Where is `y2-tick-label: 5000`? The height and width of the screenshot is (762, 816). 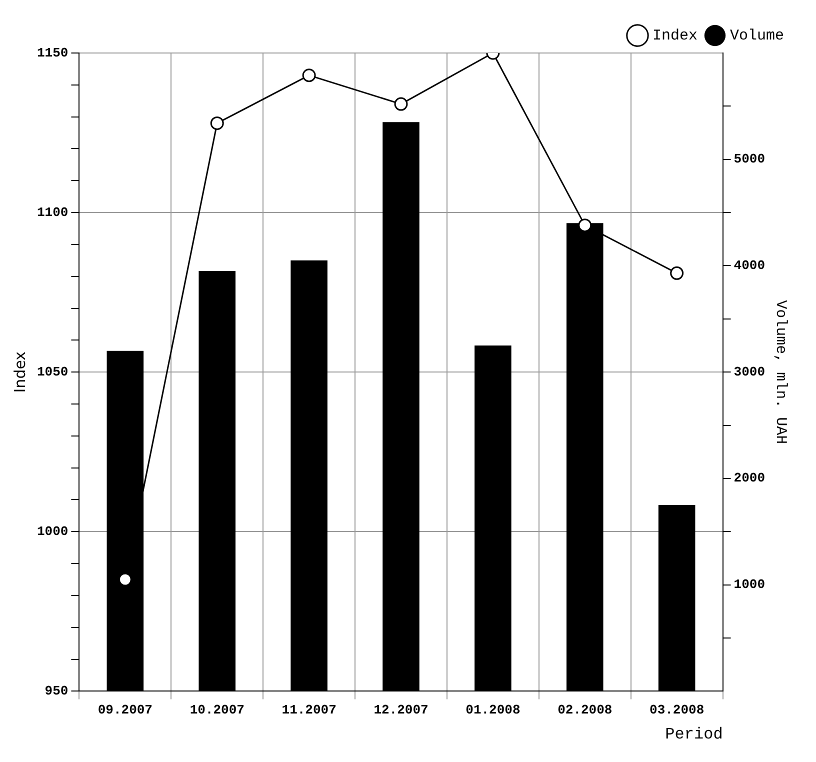
y2-tick-label: 5000 is located at coordinates (750, 159).